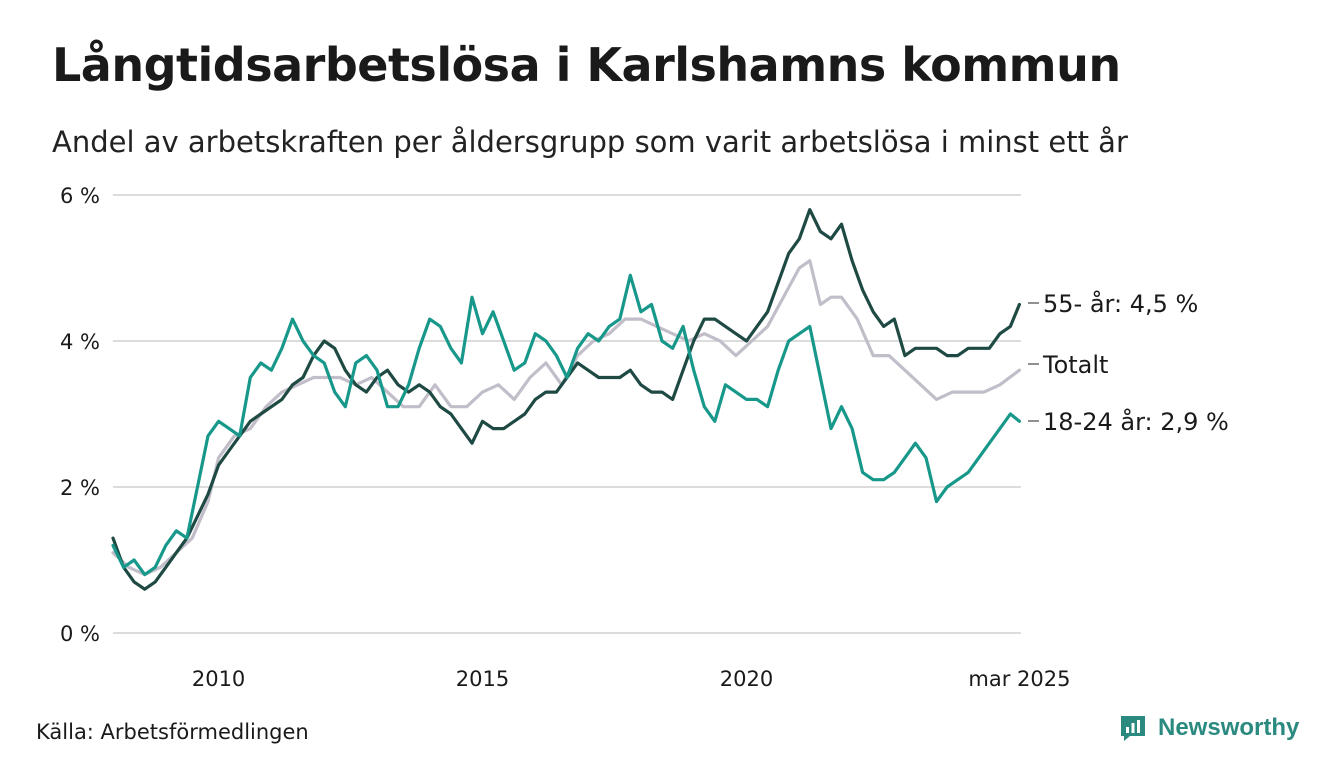 The image size is (1340, 780). I want to click on y-tick-label: 6 %, so click(80, 196).